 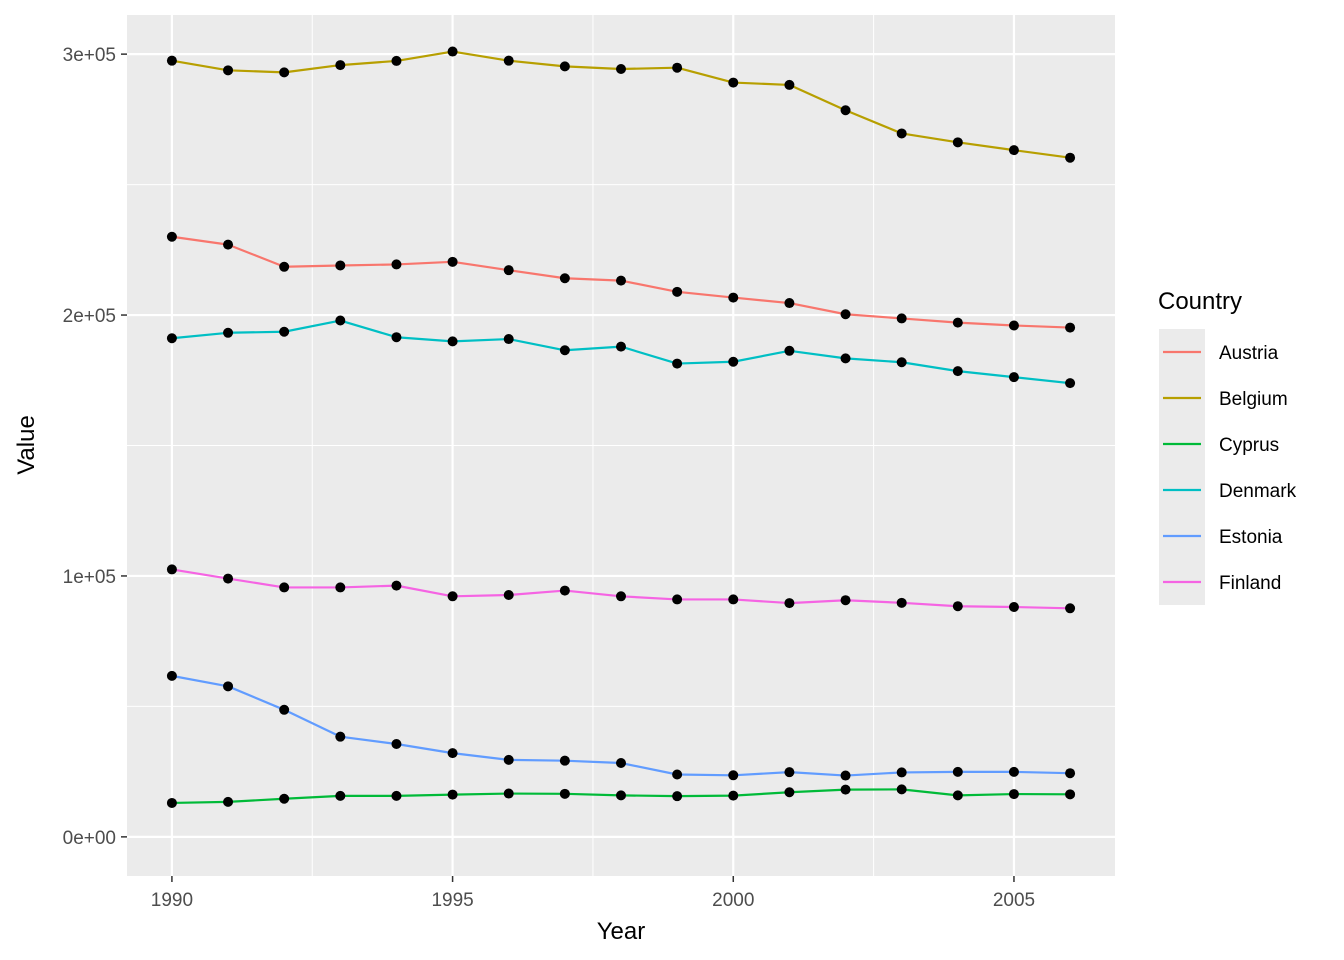 What do you see at coordinates (26, 445) in the screenshot?
I see `y-axis-title: Value` at bounding box center [26, 445].